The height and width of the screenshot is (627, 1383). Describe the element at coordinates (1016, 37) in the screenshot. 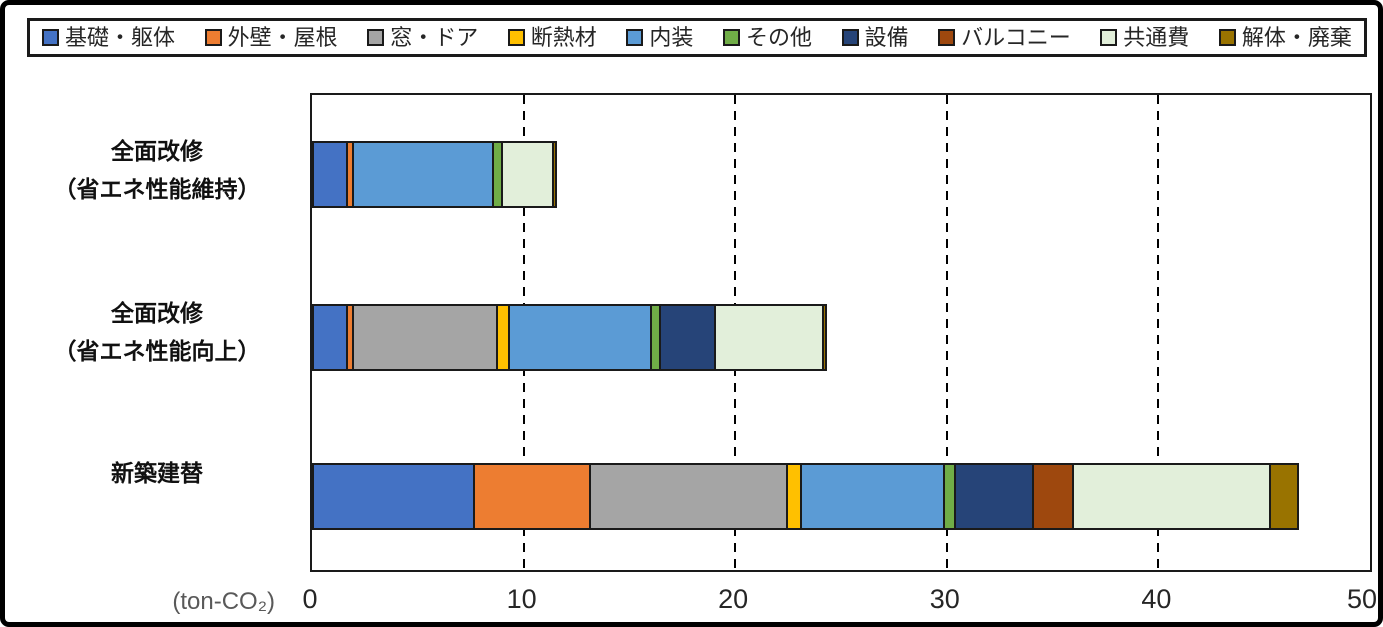

I see `legend-item-label: バルコニー` at that location.